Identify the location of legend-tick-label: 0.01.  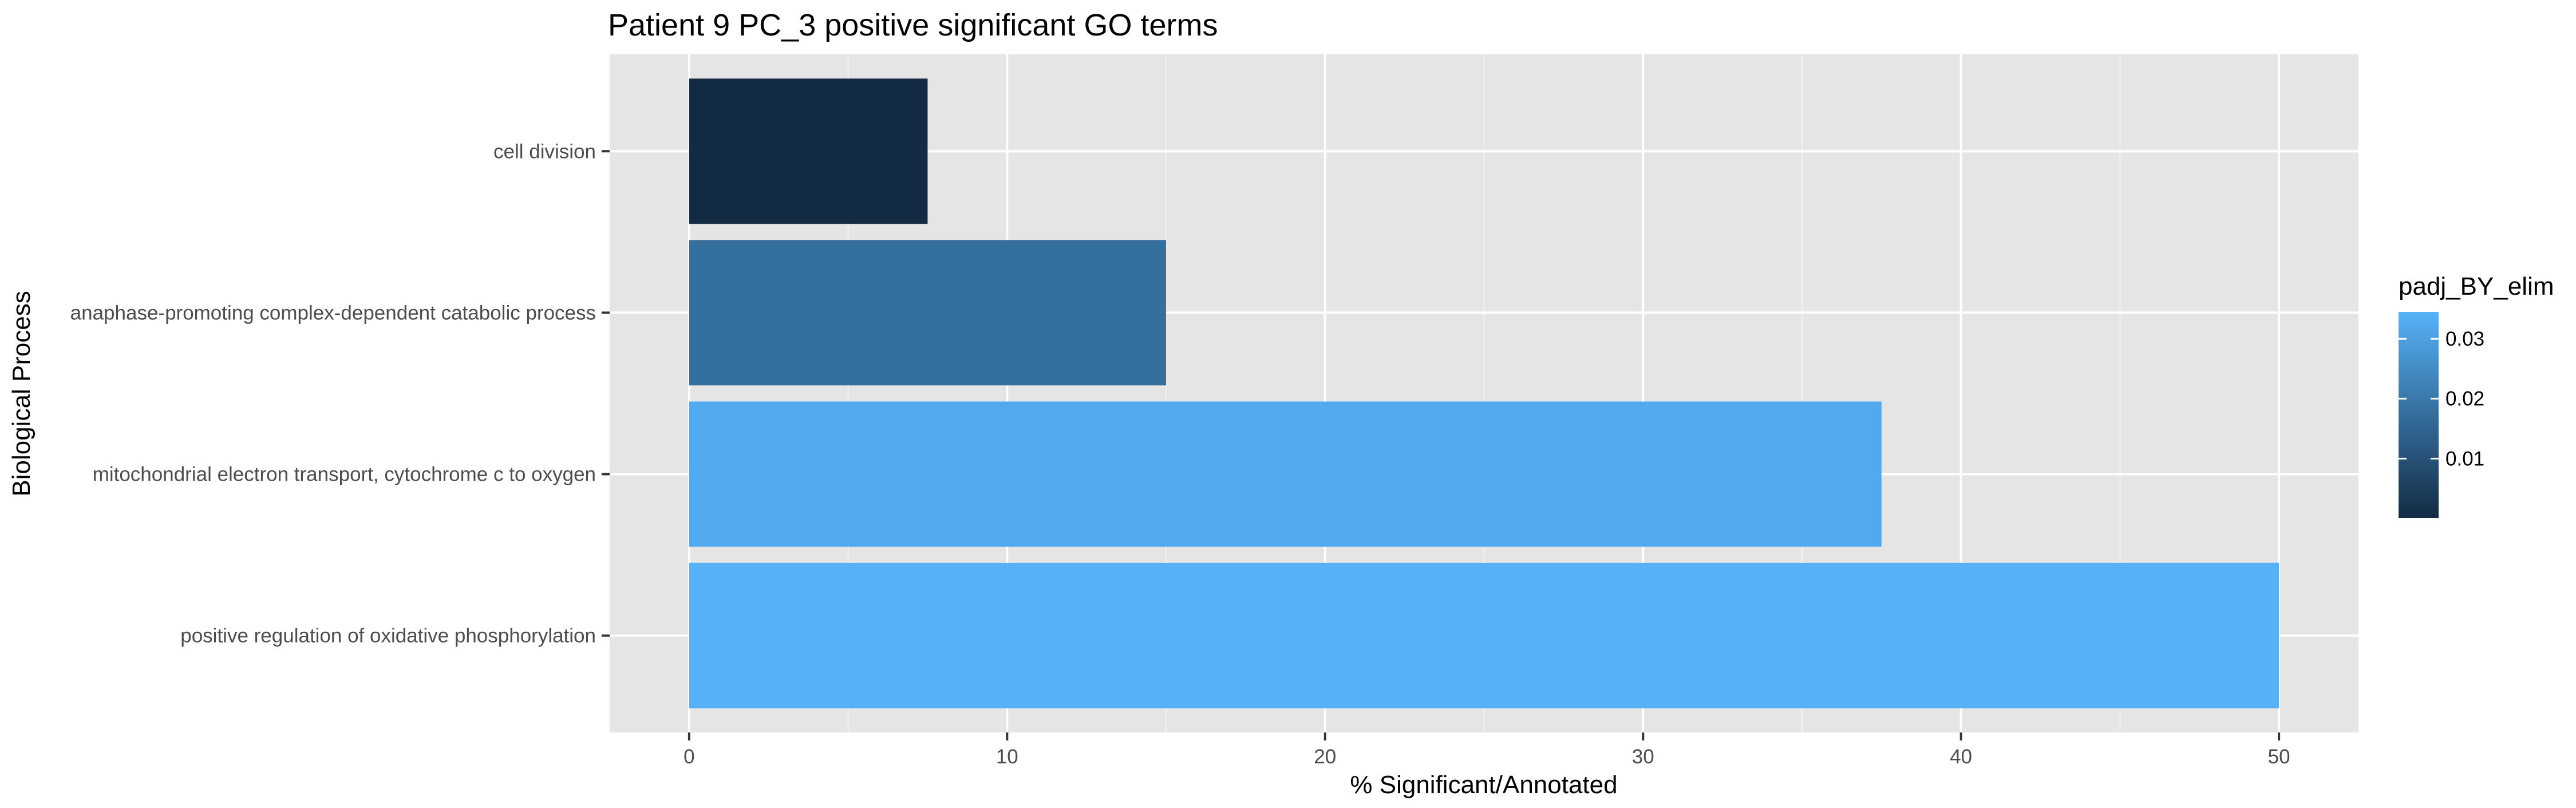
(2464, 458).